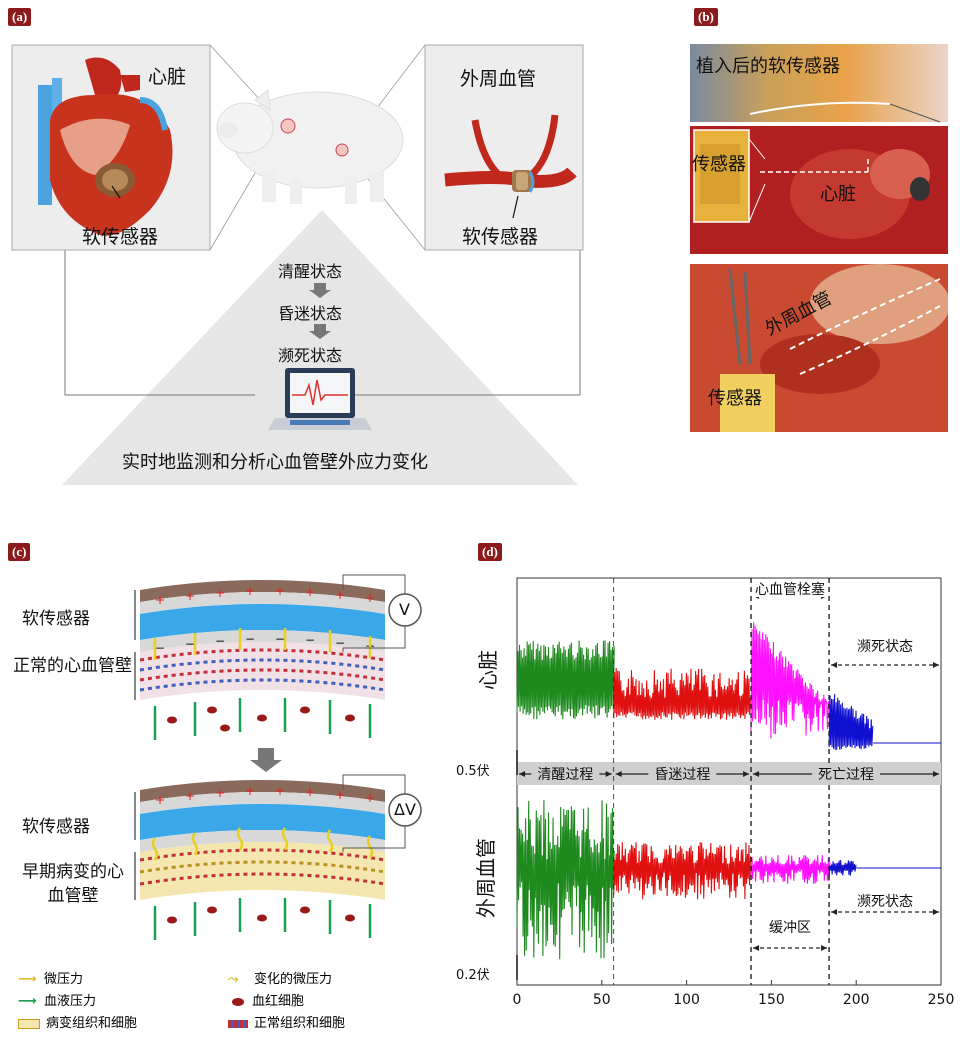 This screenshot has width=967, height=1043. Describe the element at coordinates (602, 1000) in the screenshot. I see `x-tick-label-1: 50` at that location.